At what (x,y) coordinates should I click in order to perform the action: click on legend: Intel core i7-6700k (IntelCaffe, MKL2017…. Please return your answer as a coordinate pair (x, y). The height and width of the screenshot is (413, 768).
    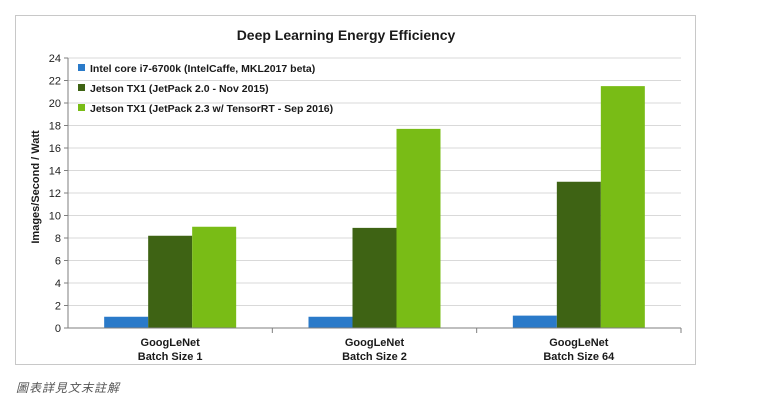
    Looking at the image, I should click on (205, 89).